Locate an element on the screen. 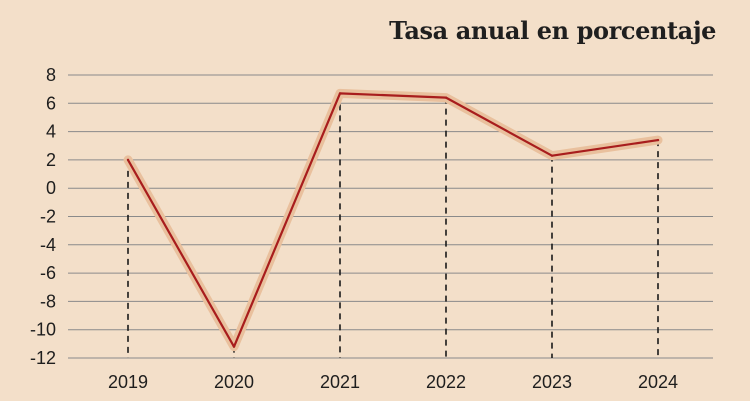 This screenshot has height=401, width=750. x-tick-label: 2019 is located at coordinates (128, 382).